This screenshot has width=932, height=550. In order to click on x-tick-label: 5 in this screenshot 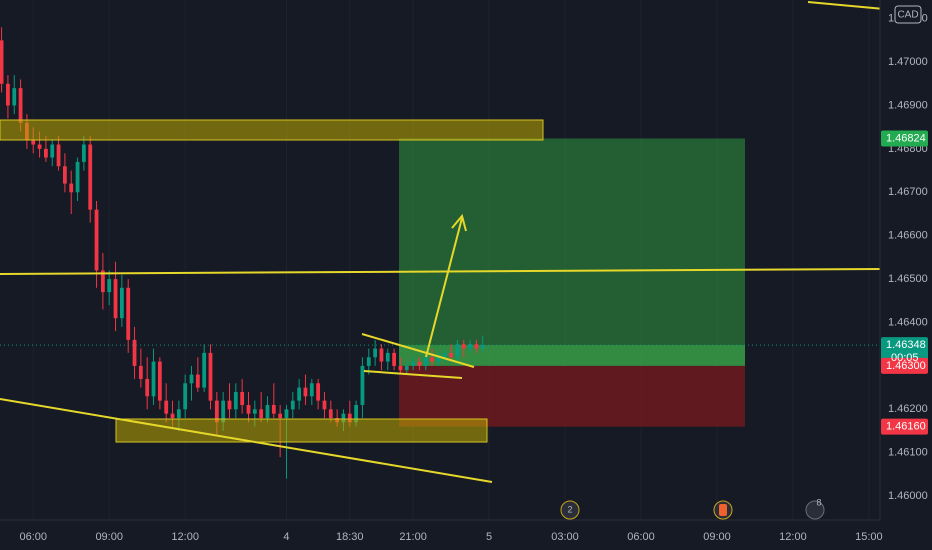, I will do `click(489, 537)`.